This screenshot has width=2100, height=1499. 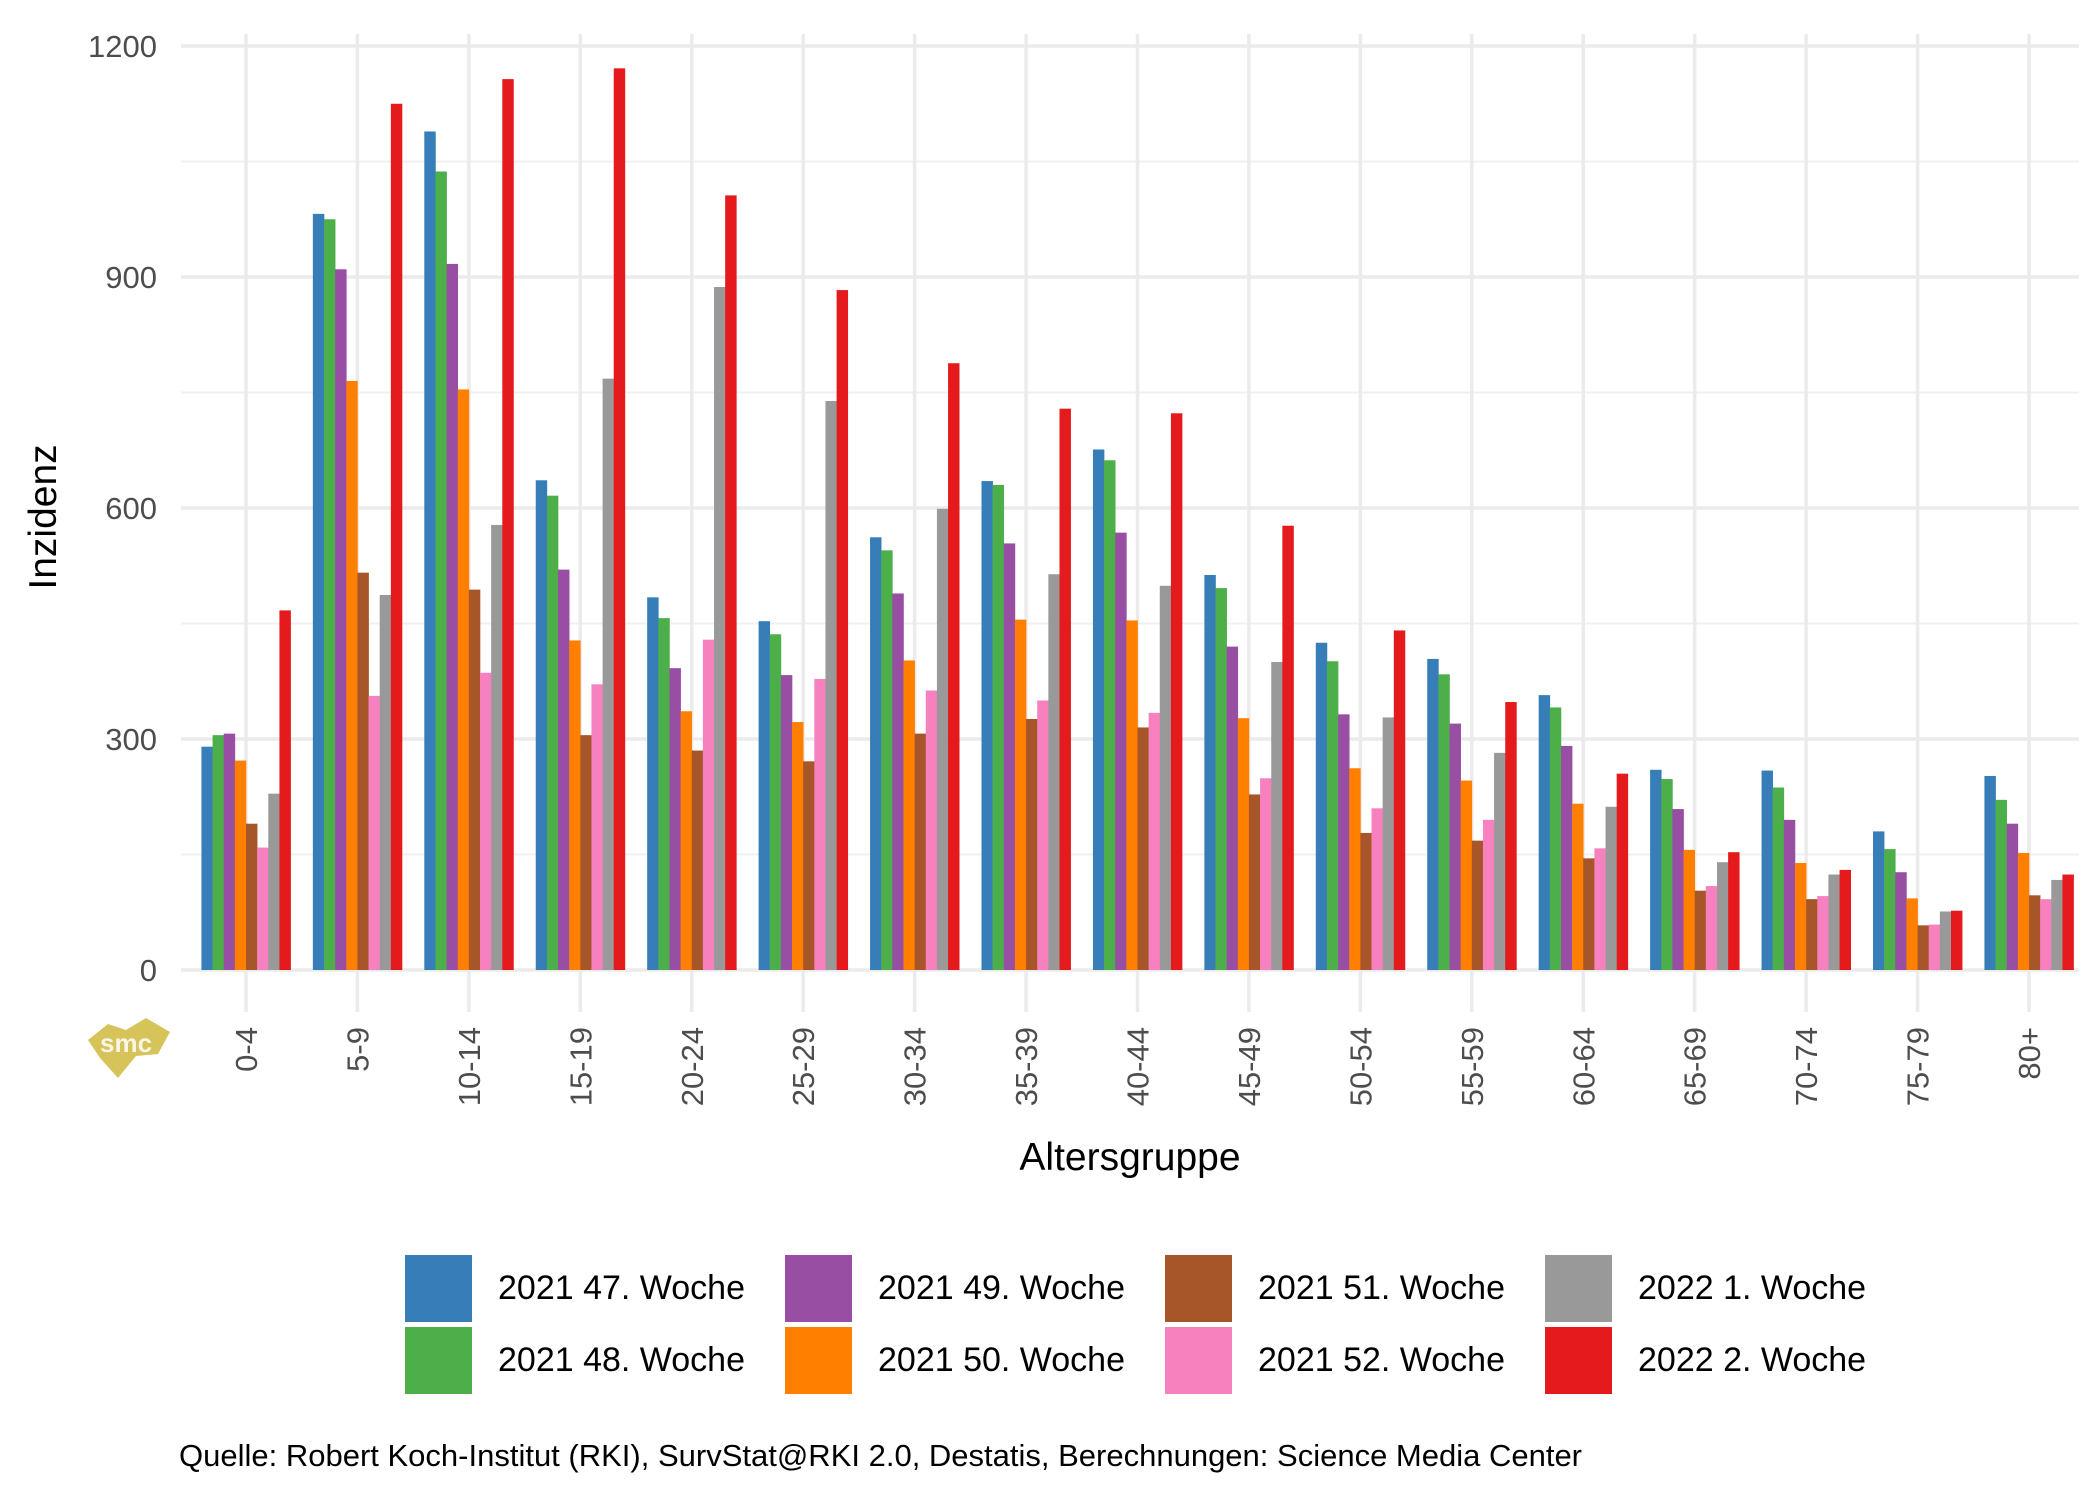 What do you see at coordinates (1355, 1288) in the screenshot?
I see `legend-item: 2021 51. Woche` at bounding box center [1355, 1288].